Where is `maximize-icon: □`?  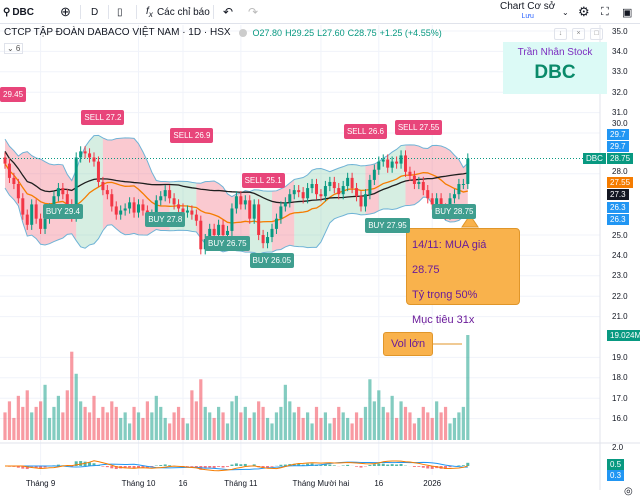
maximize-icon: □ is located at coordinates (596, 34).